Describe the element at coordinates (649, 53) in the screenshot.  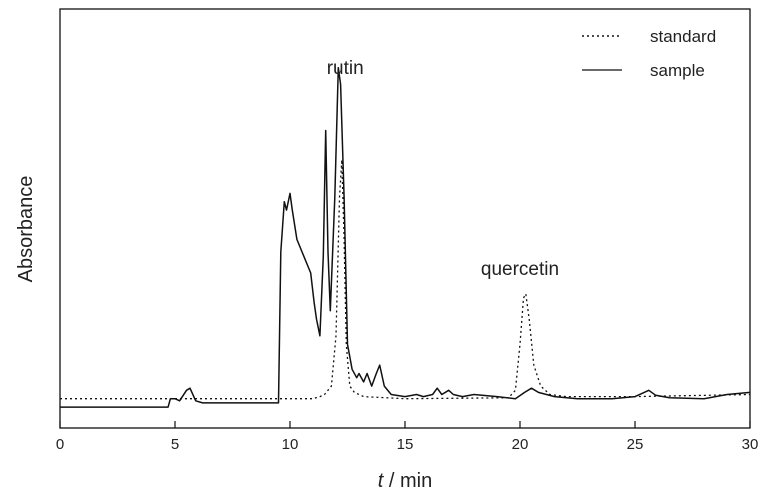
I see `legend: standard sample` at that location.